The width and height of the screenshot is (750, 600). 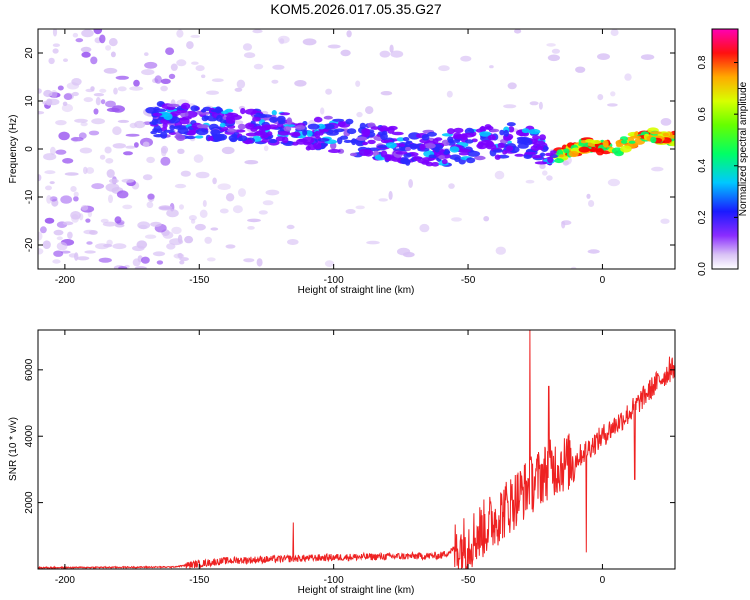 I want to click on colorbar-ticks: 0.0 0.2 0.4 0.6 0.8, so click(x=717, y=165).